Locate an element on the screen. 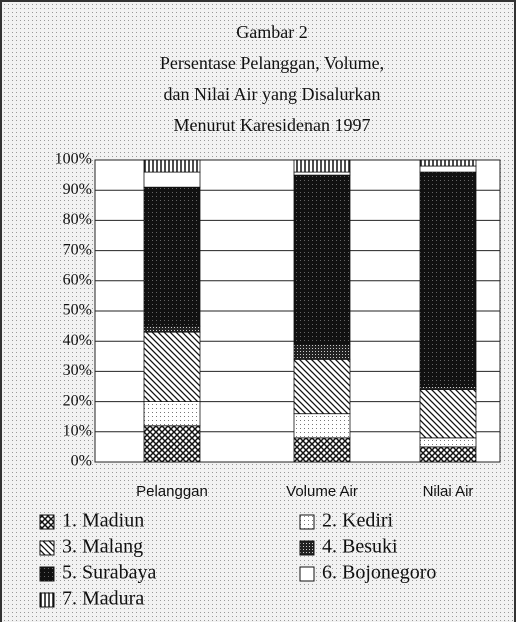 This screenshot has height=622, width=516. legend-label: 4. Besuki is located at coordinates (360, 547).